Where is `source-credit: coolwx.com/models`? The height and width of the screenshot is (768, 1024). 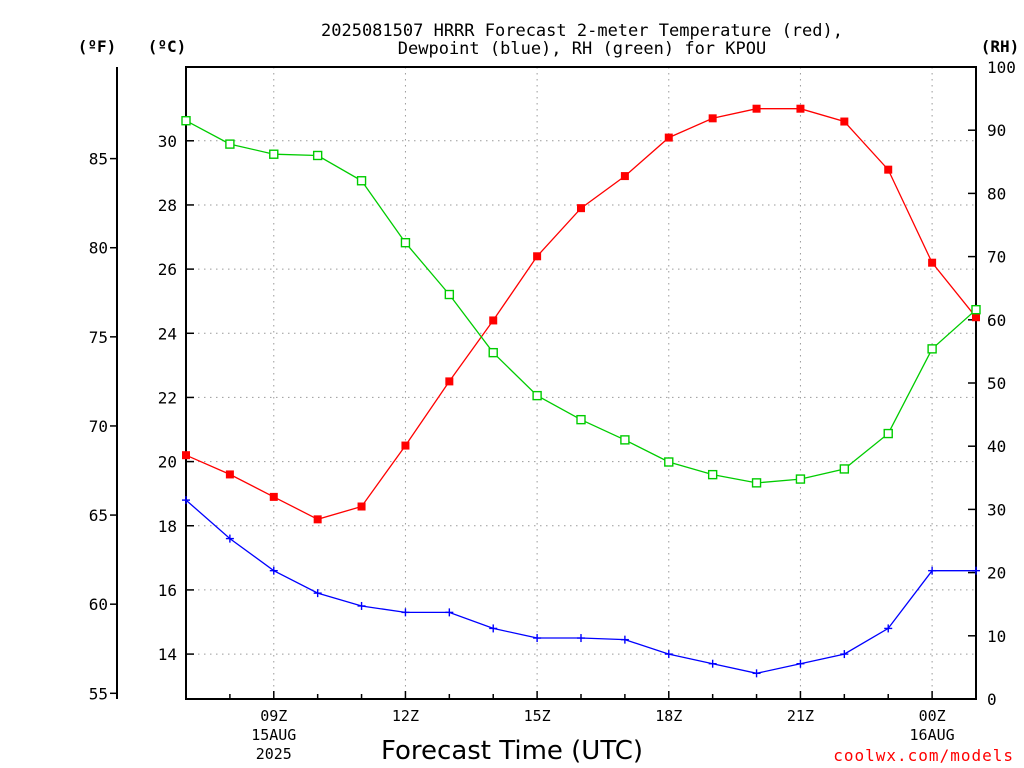
source-credit: coolwx.com/models is located at coordinates (923, 755).